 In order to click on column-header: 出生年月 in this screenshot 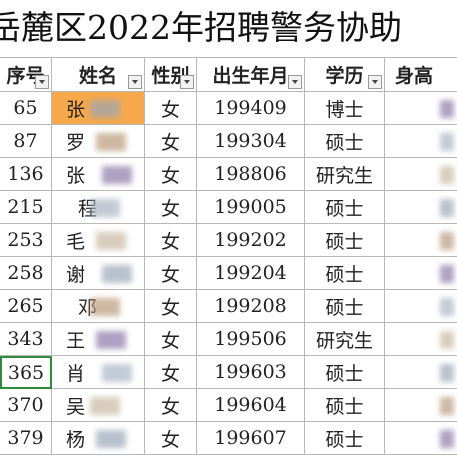, I will do `click(251, 74)`.